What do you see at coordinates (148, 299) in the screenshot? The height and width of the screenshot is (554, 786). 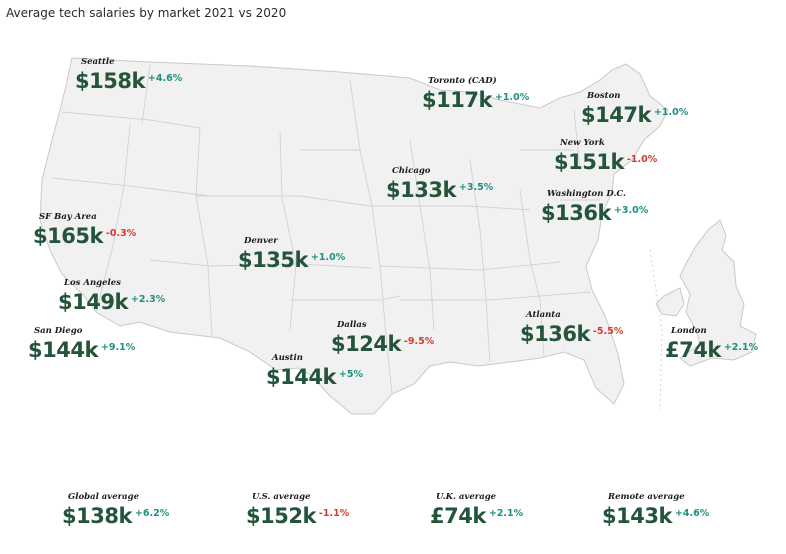 I see `market-change: +2.3%` at bounding box center [148, 299].